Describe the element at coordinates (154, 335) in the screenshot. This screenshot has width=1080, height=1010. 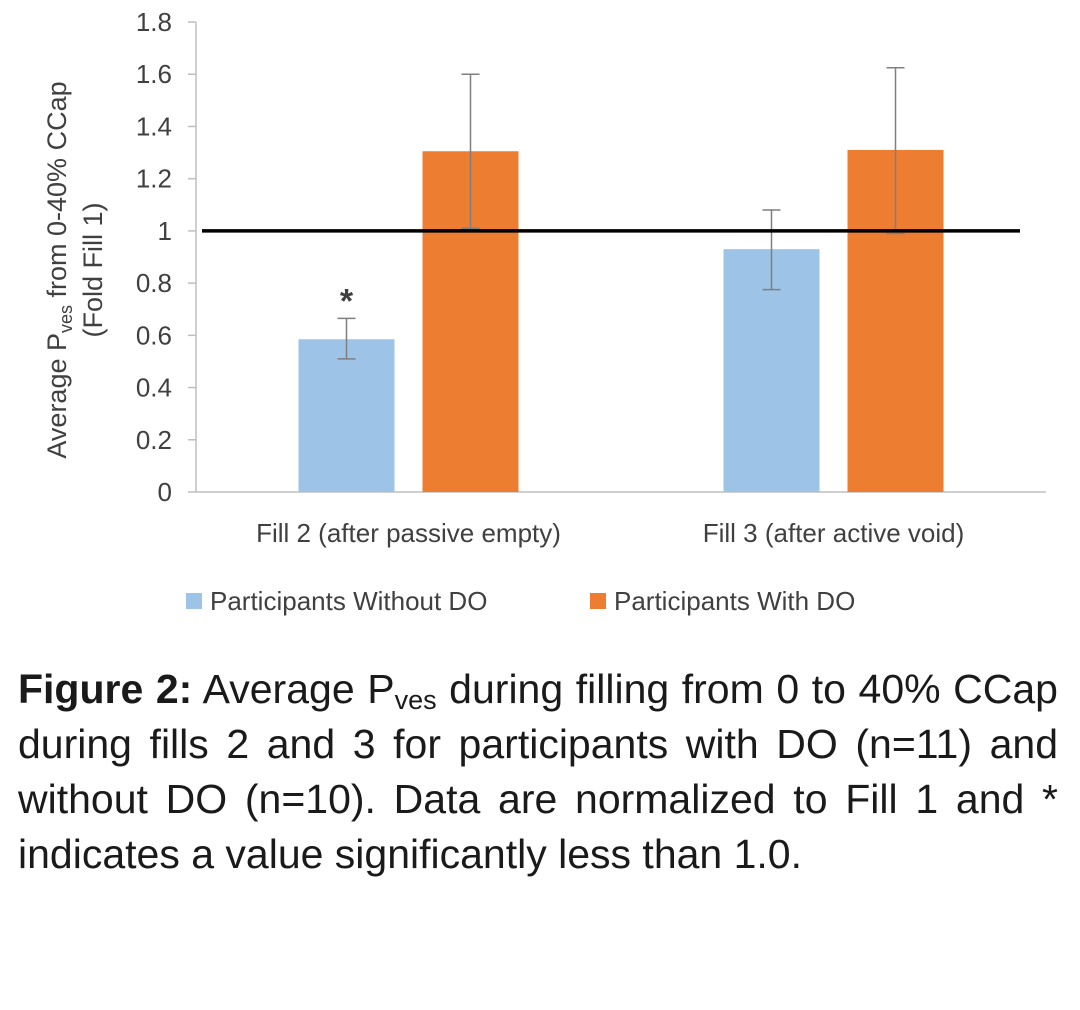
I see `y-tick-label: 0.6` at that location.